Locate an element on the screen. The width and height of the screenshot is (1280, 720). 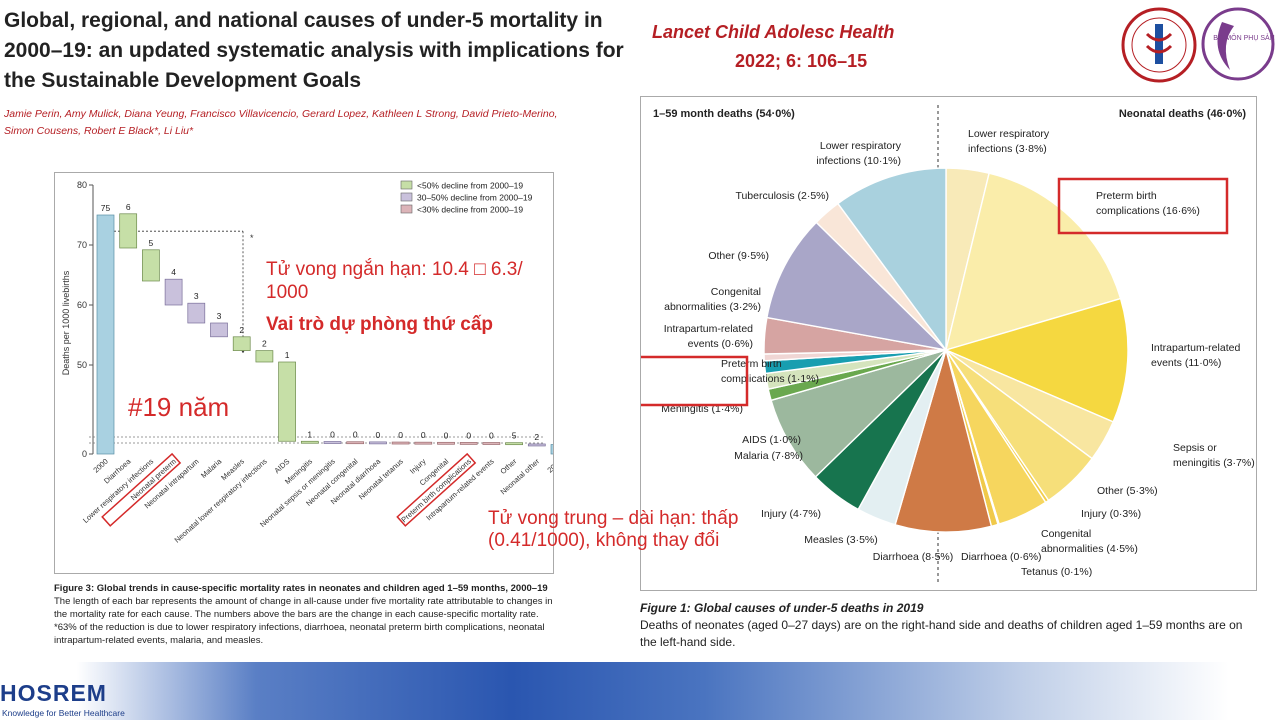
slice-label: Intrapartum-related events (11·0%) is located at coordinates (1195, 355).